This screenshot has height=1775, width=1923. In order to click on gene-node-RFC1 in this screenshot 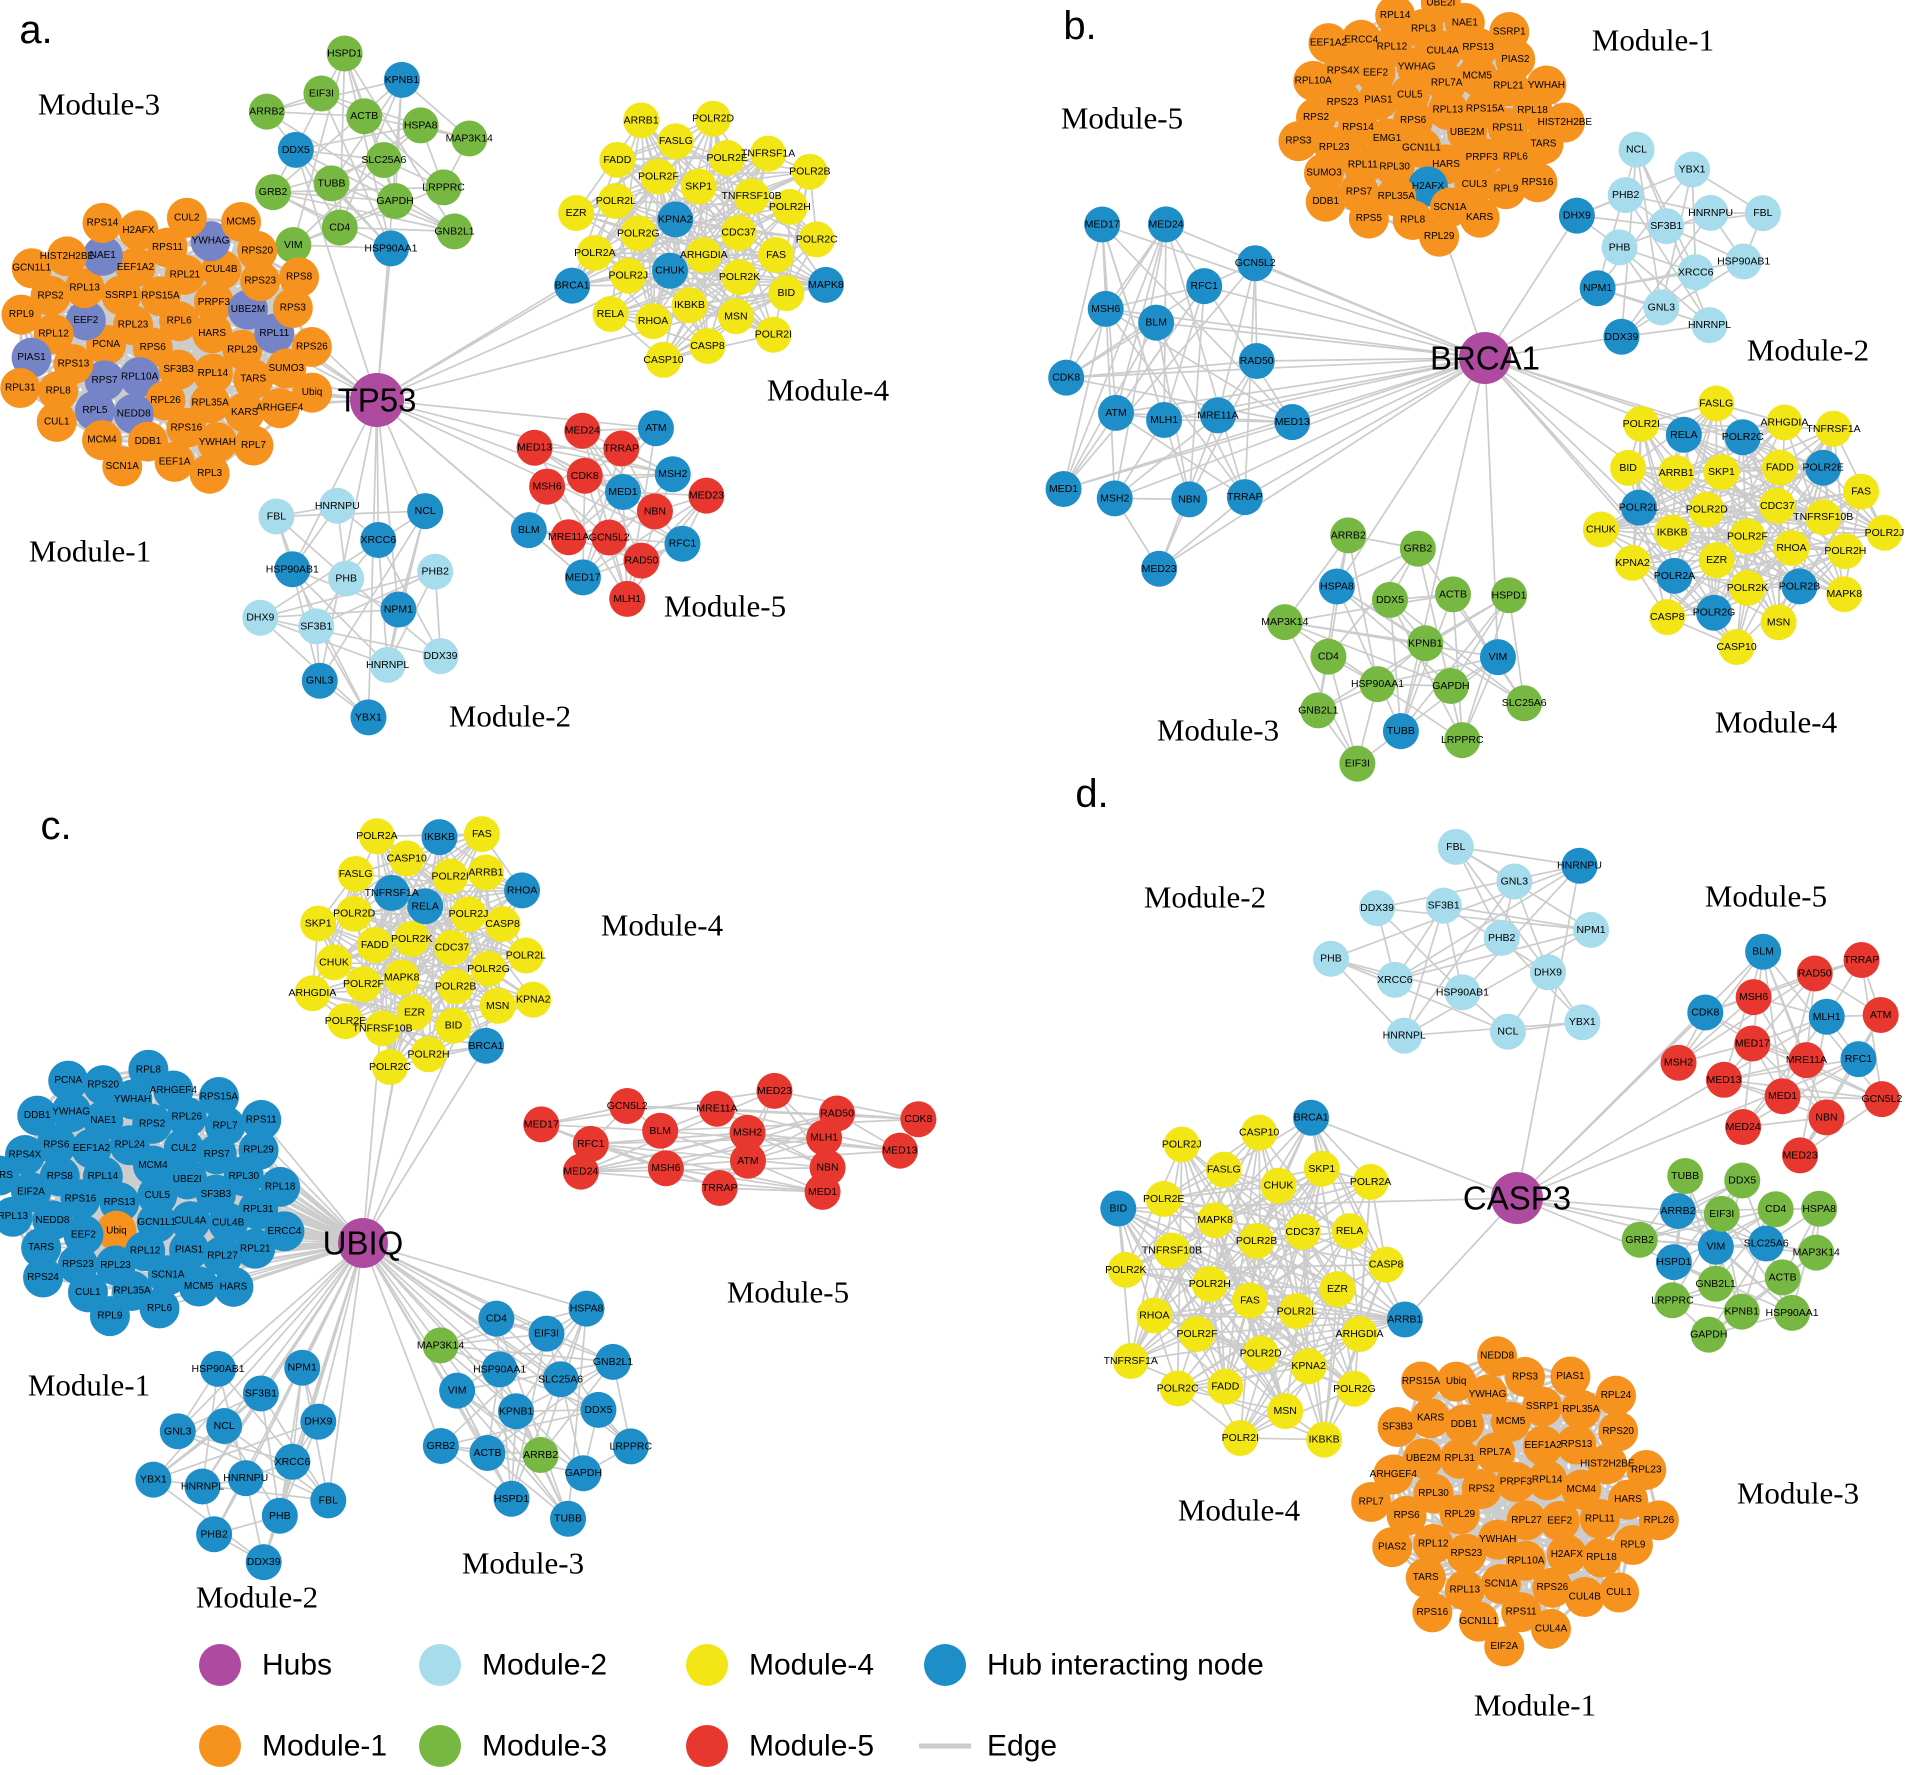, I will do `click(1858, 1059)`.